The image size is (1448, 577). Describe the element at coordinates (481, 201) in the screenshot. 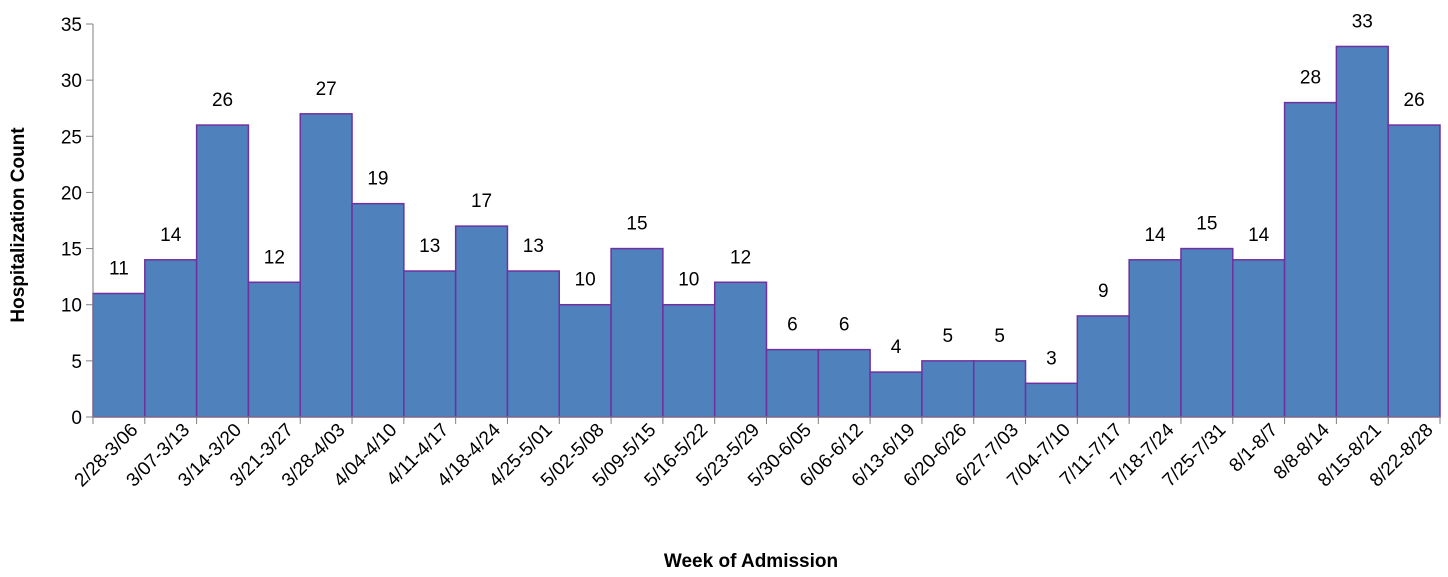

I see `data-label: 17` at that location.